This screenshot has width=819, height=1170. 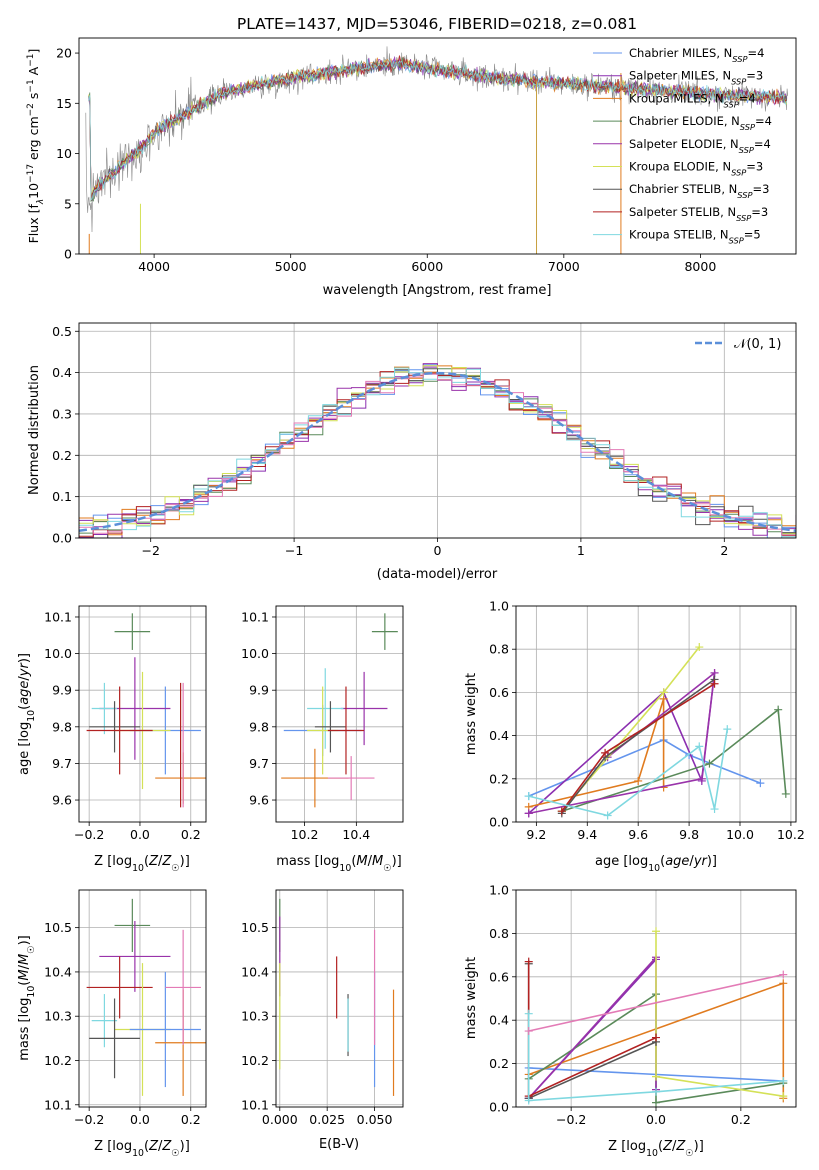 I want to click on label-part: age, so click(x=677, y=861).